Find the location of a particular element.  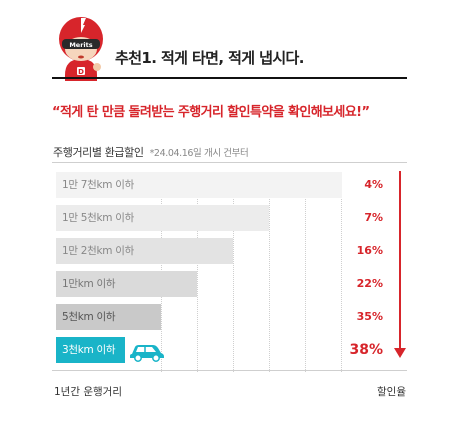

bar-label: 3천km 이하 is located at coordinates (89, 350).